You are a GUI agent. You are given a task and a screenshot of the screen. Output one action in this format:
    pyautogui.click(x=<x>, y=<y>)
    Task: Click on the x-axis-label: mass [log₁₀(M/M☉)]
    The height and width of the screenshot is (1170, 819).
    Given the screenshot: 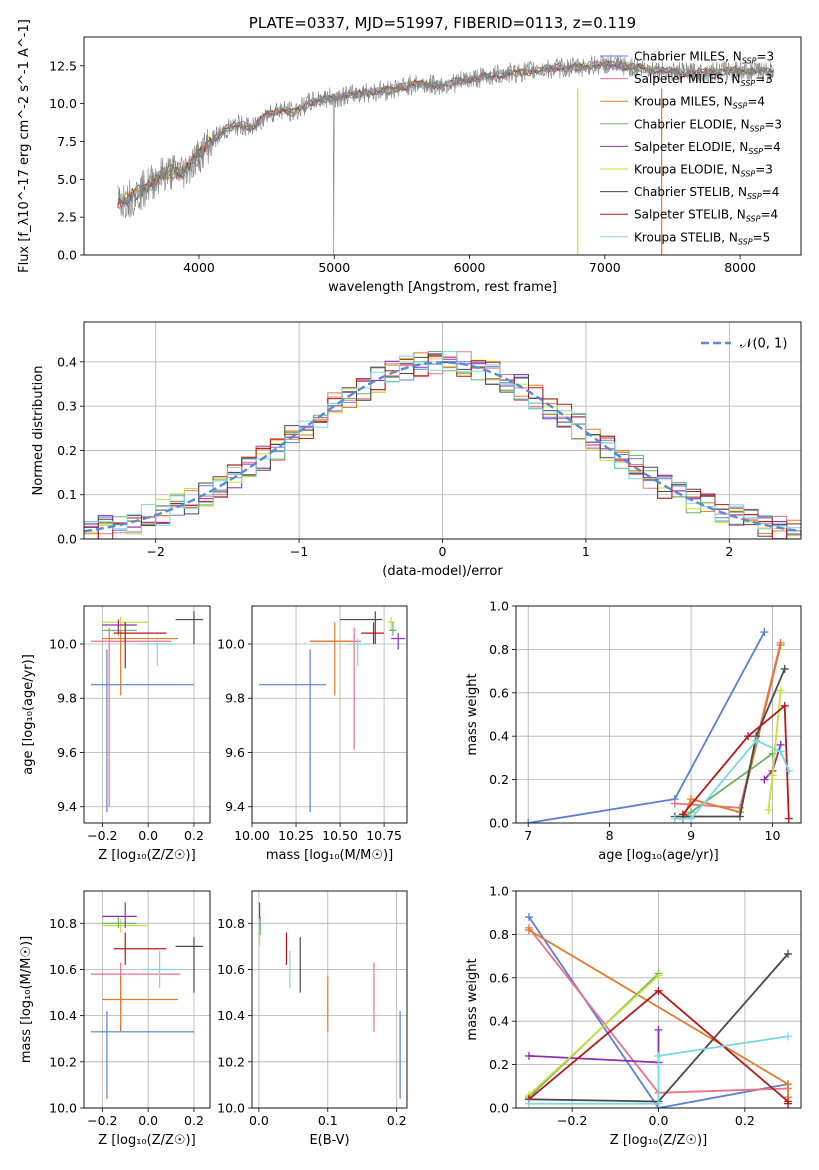 What is the action you would take?
    pyautogui.click(x=329, y=855)
    